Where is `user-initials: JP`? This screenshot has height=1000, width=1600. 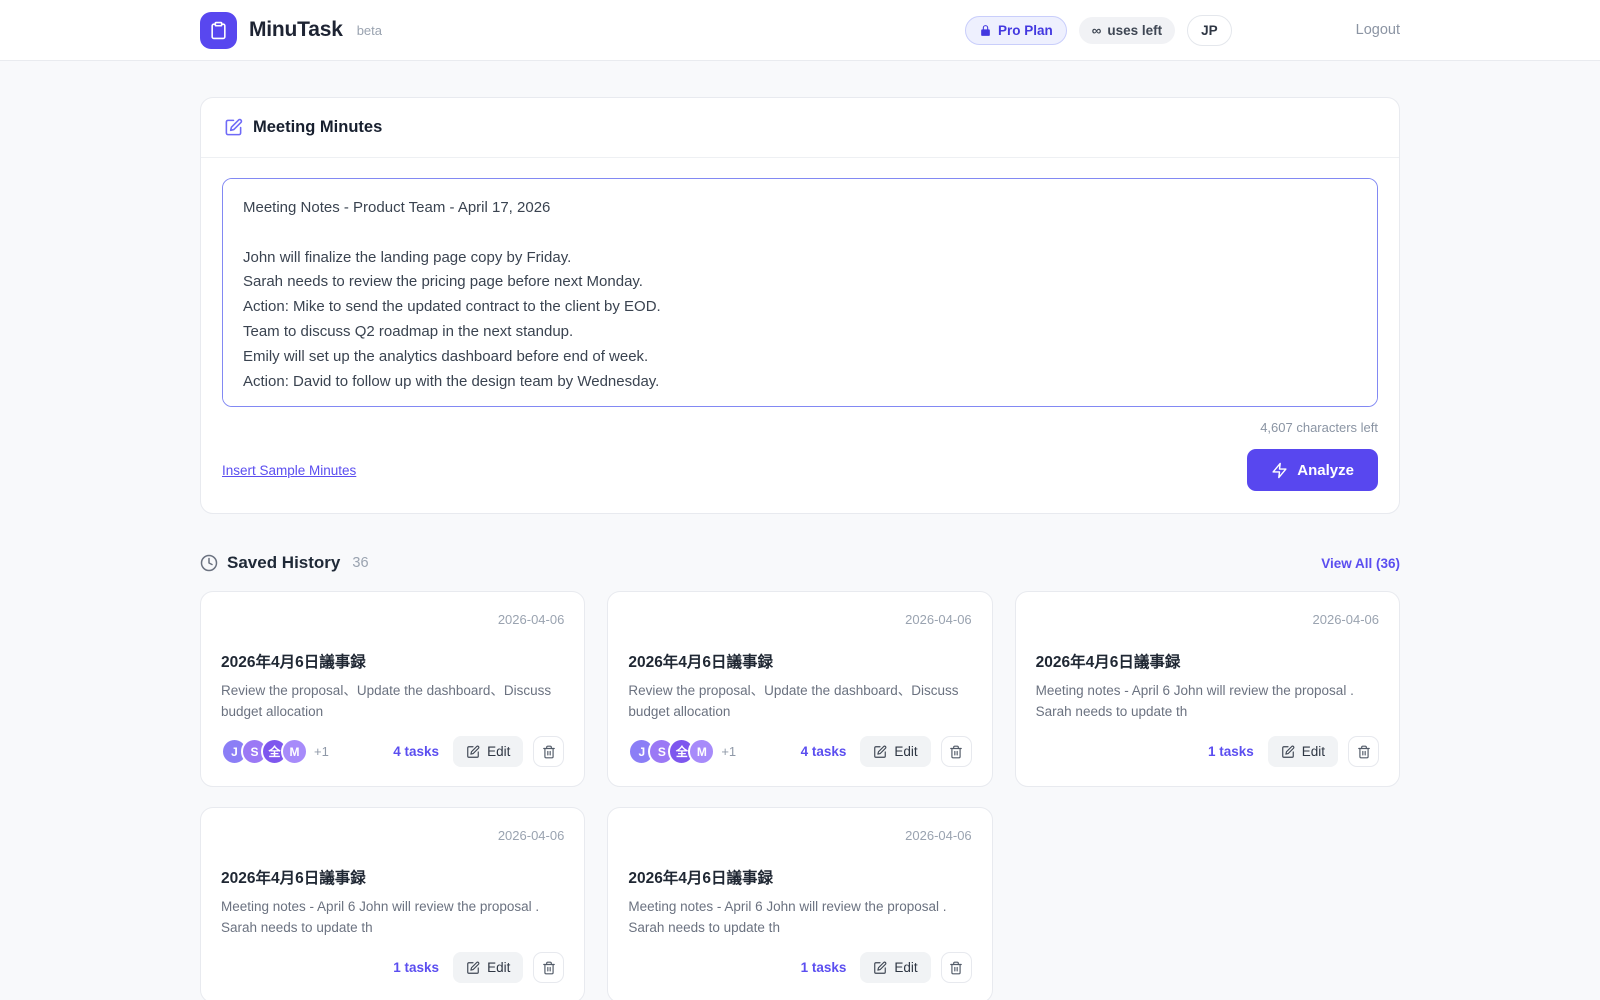
user-initials: JP is located at coordinates (1209, 30).